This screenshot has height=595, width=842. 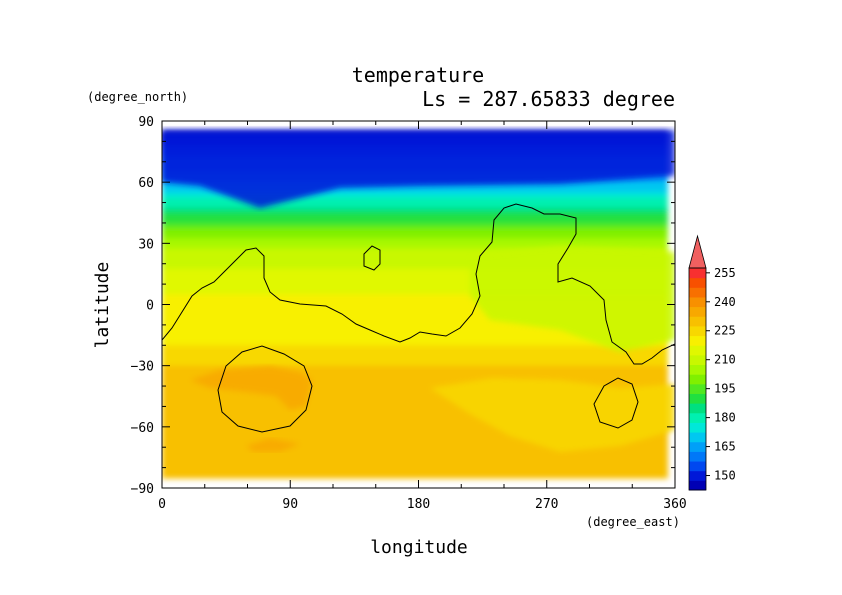 I want to click on colorbar-label: 165, so click(x=725, y=447).